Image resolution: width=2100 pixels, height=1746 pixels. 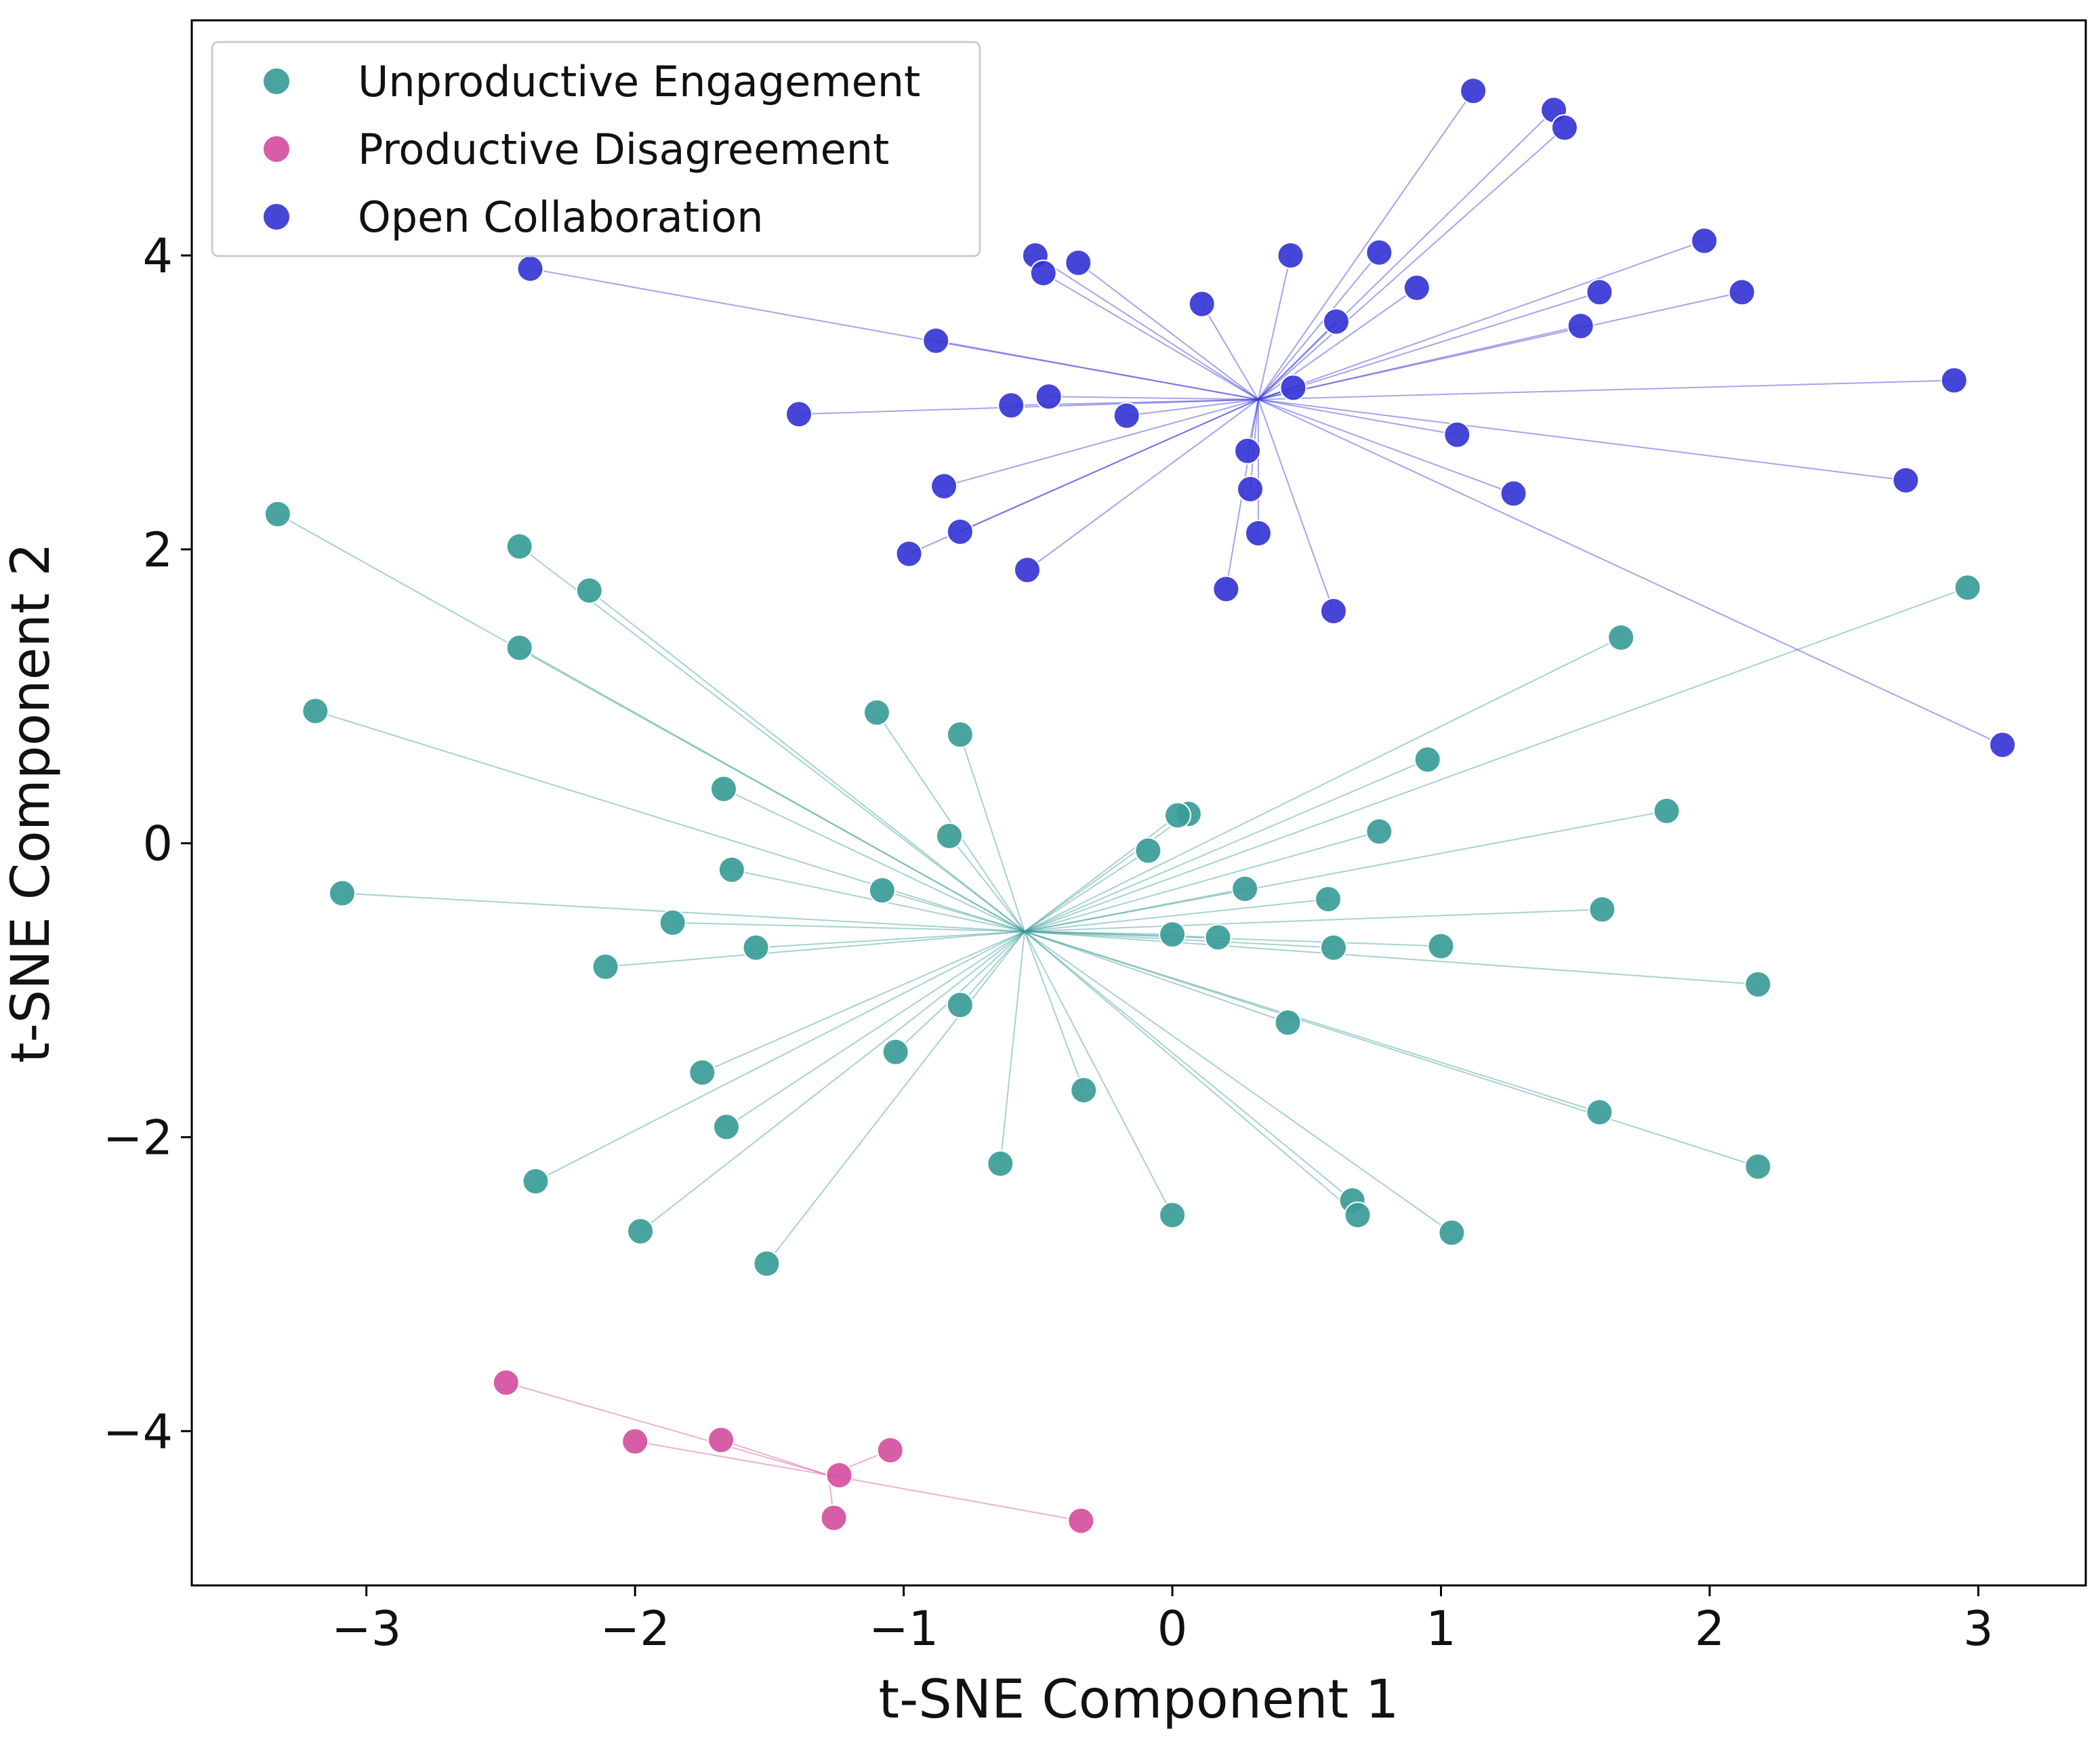 What do you see at coordinates (639, 82) in the screenshot?
I see `legend-label: Unproductive Engagement` at bounding box center [639, 82].